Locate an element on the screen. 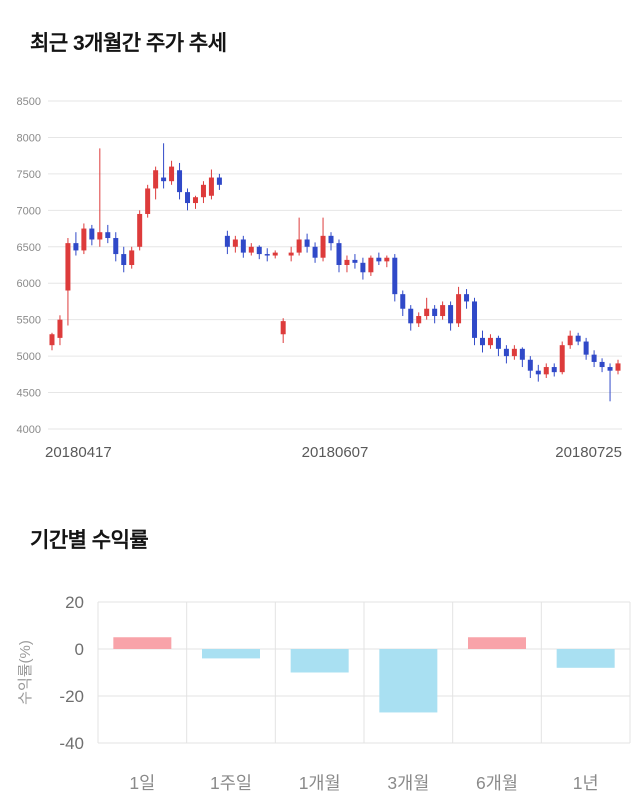 The image size is (640, 810). y-tick-label: 0 is located at coordinates (79, 649).